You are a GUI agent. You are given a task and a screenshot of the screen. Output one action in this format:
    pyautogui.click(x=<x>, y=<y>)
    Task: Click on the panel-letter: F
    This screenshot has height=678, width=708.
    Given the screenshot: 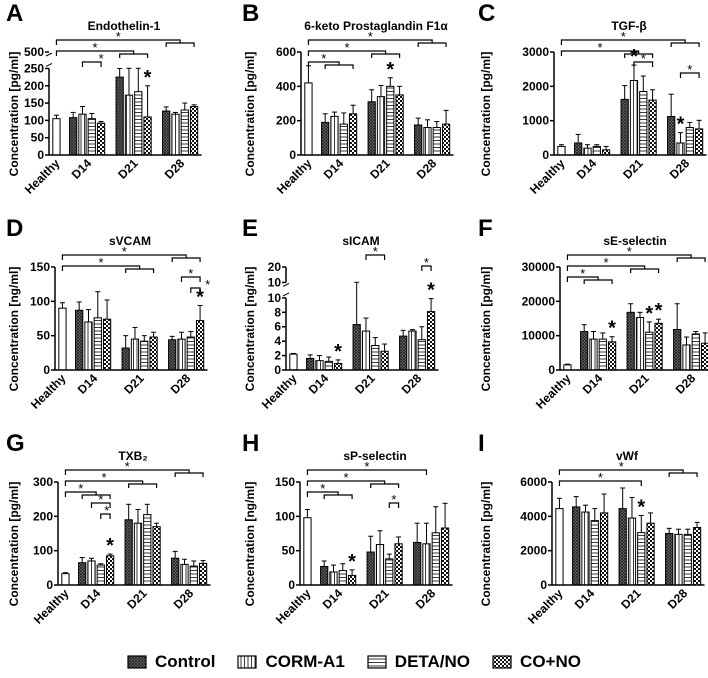 What is the action you would take?
    pyautogui.click(x=485, y=228)
    